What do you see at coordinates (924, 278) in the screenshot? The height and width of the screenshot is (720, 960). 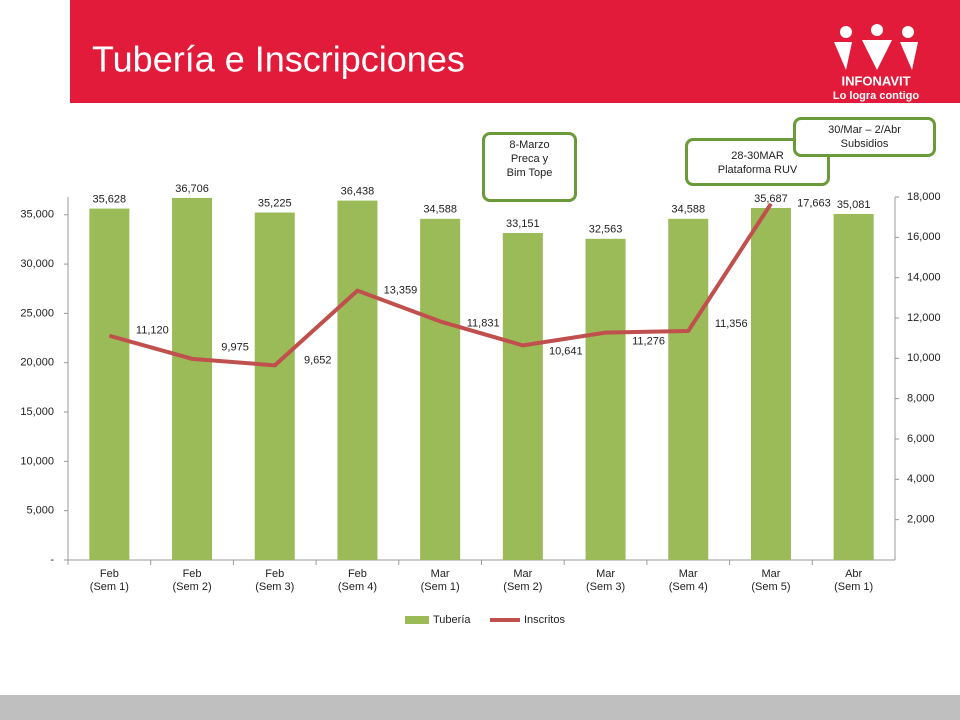 I see `y2-tick-label: 14,000` at bounding box center [924, 278].